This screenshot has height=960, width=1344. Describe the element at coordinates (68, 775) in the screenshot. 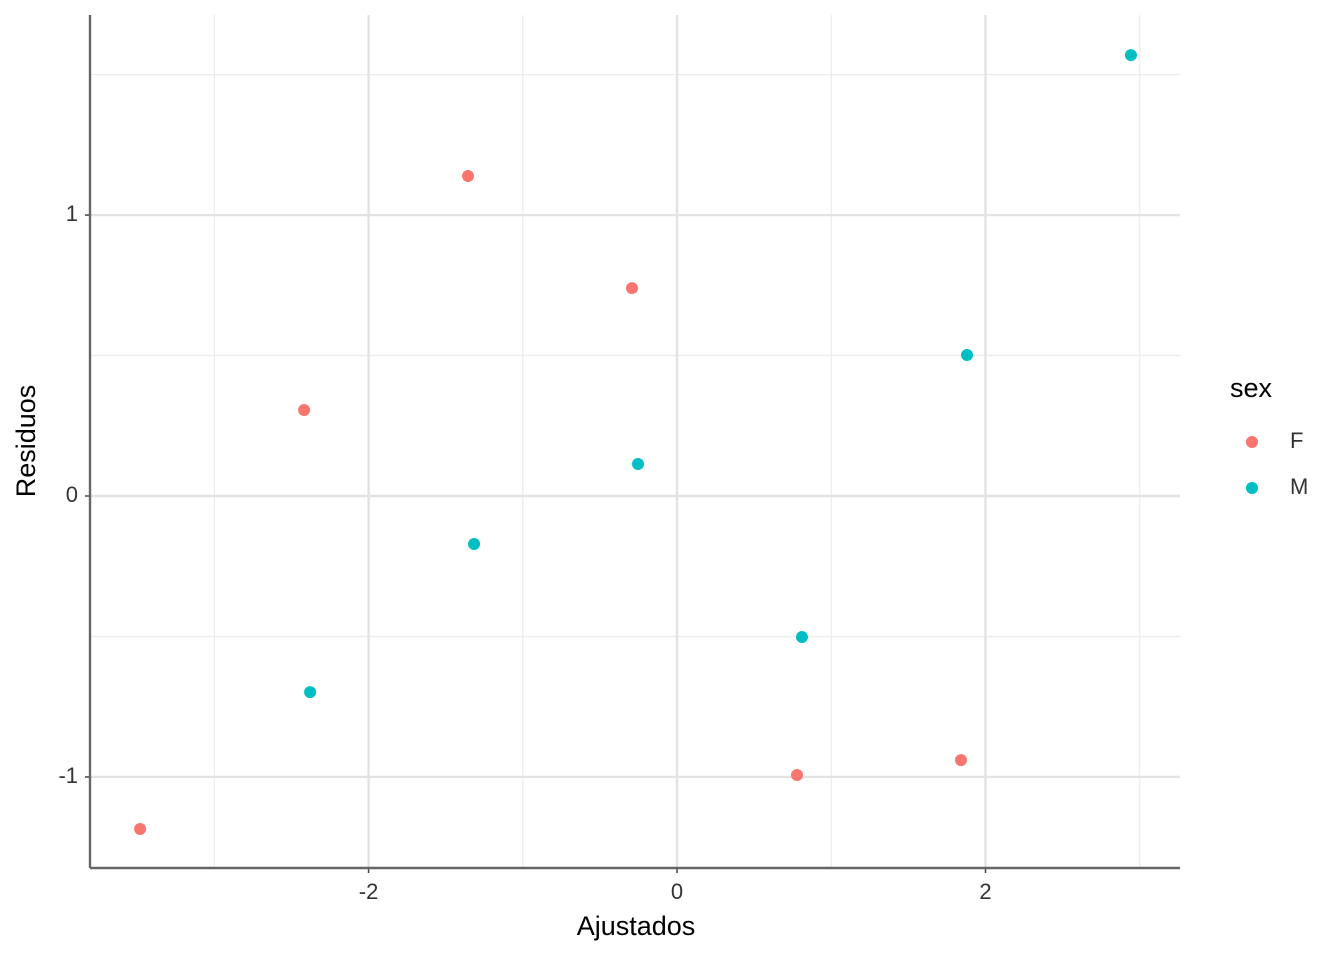

I see `y-tick-label: -1` at that location.